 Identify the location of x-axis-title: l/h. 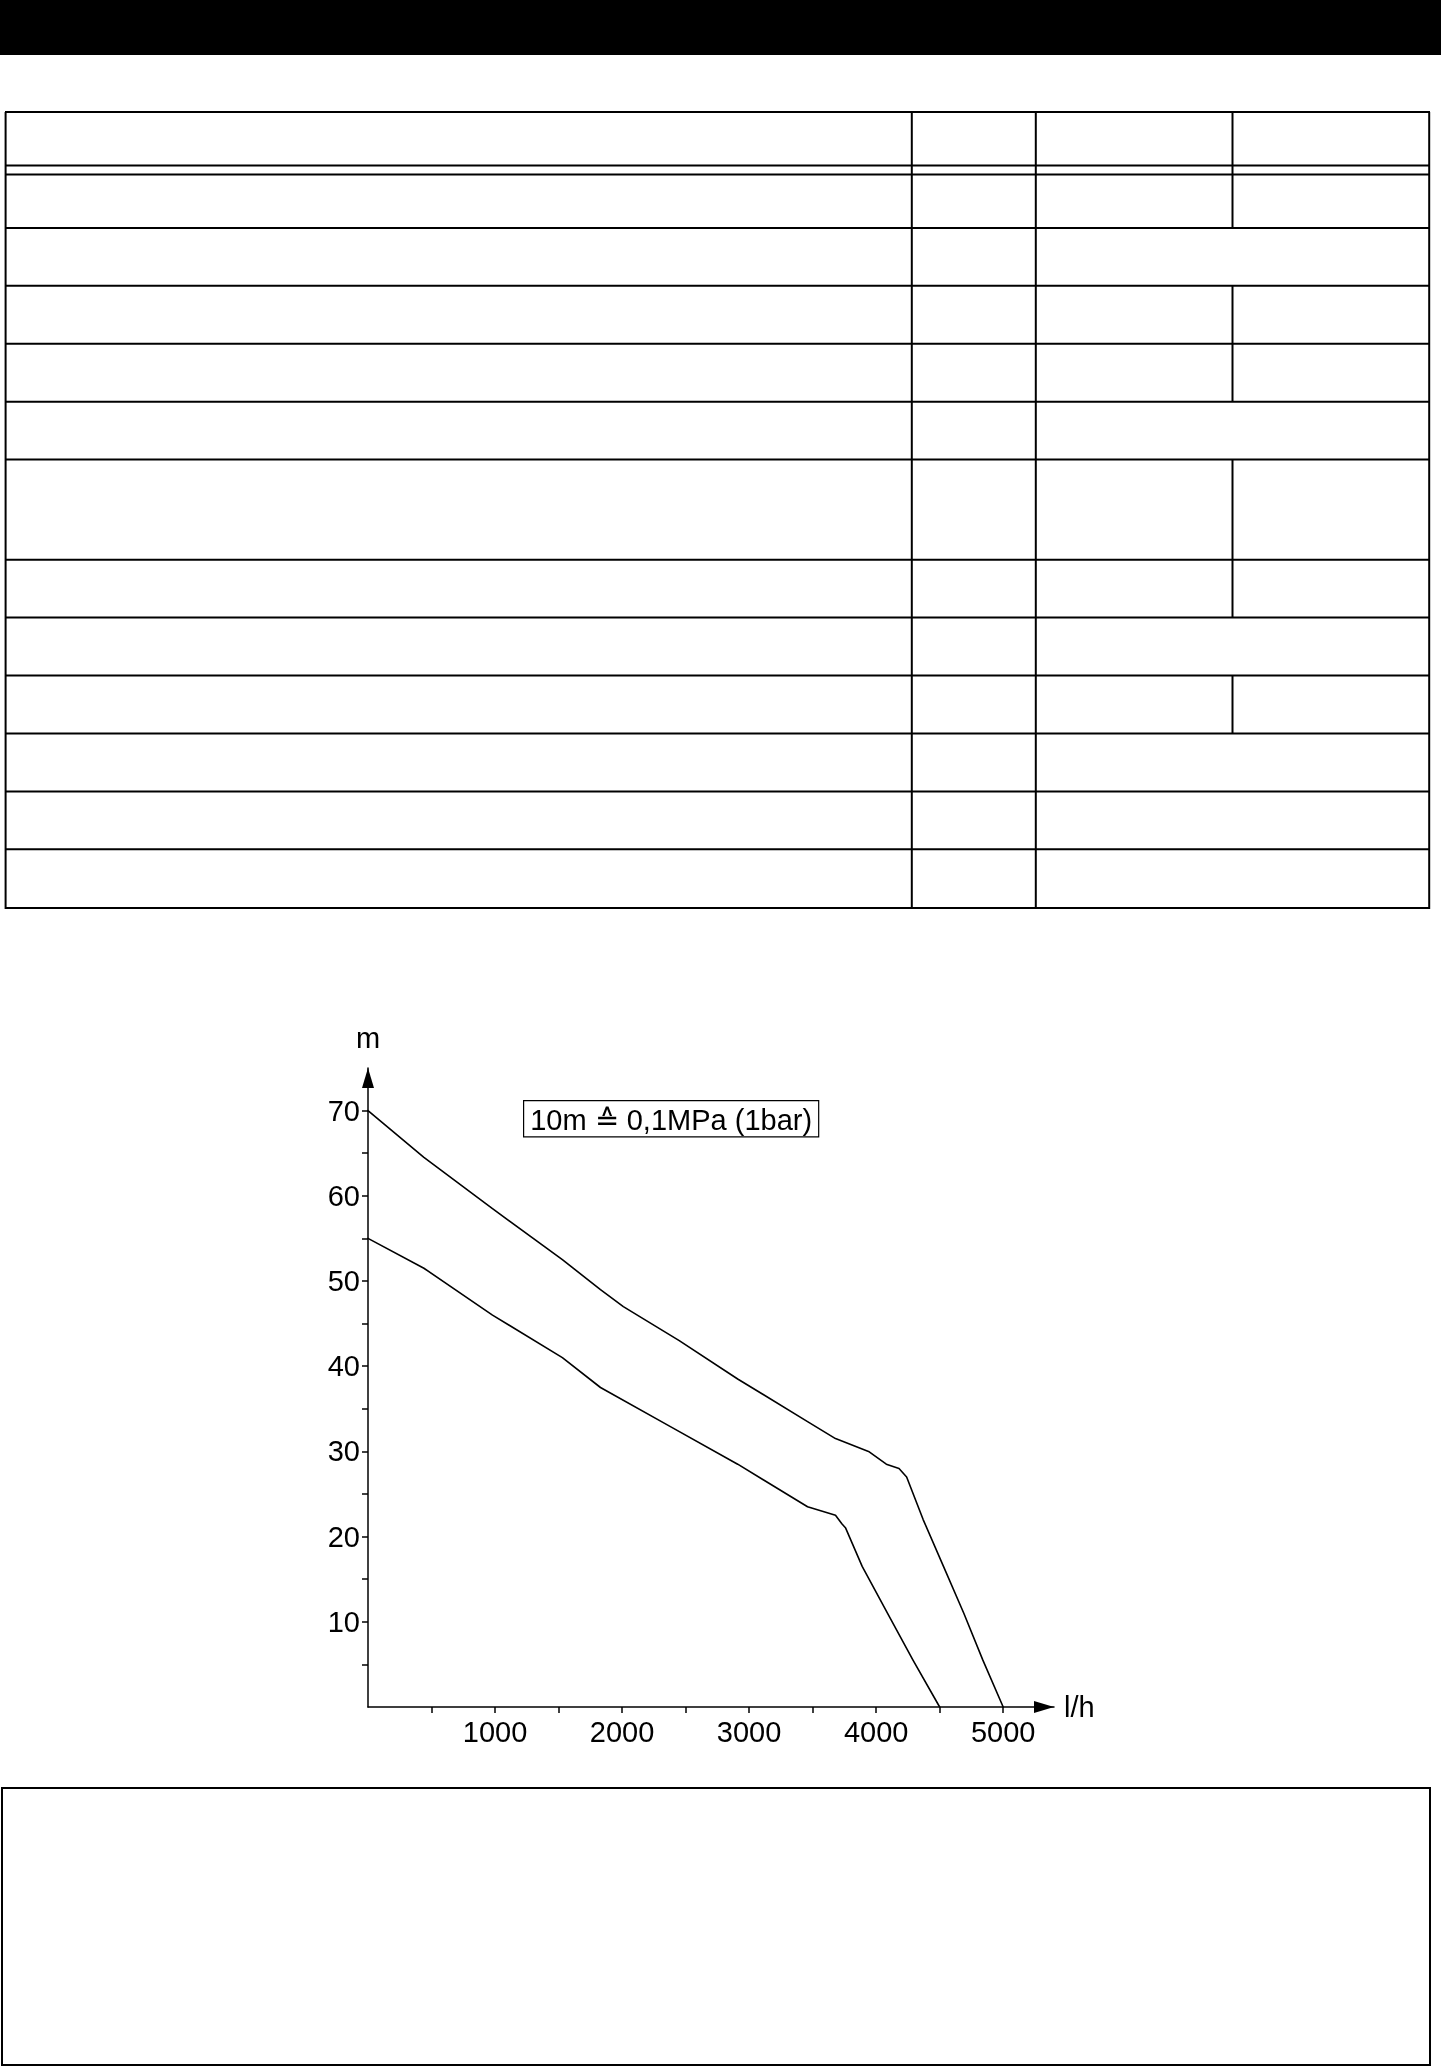
(1079, 1707).